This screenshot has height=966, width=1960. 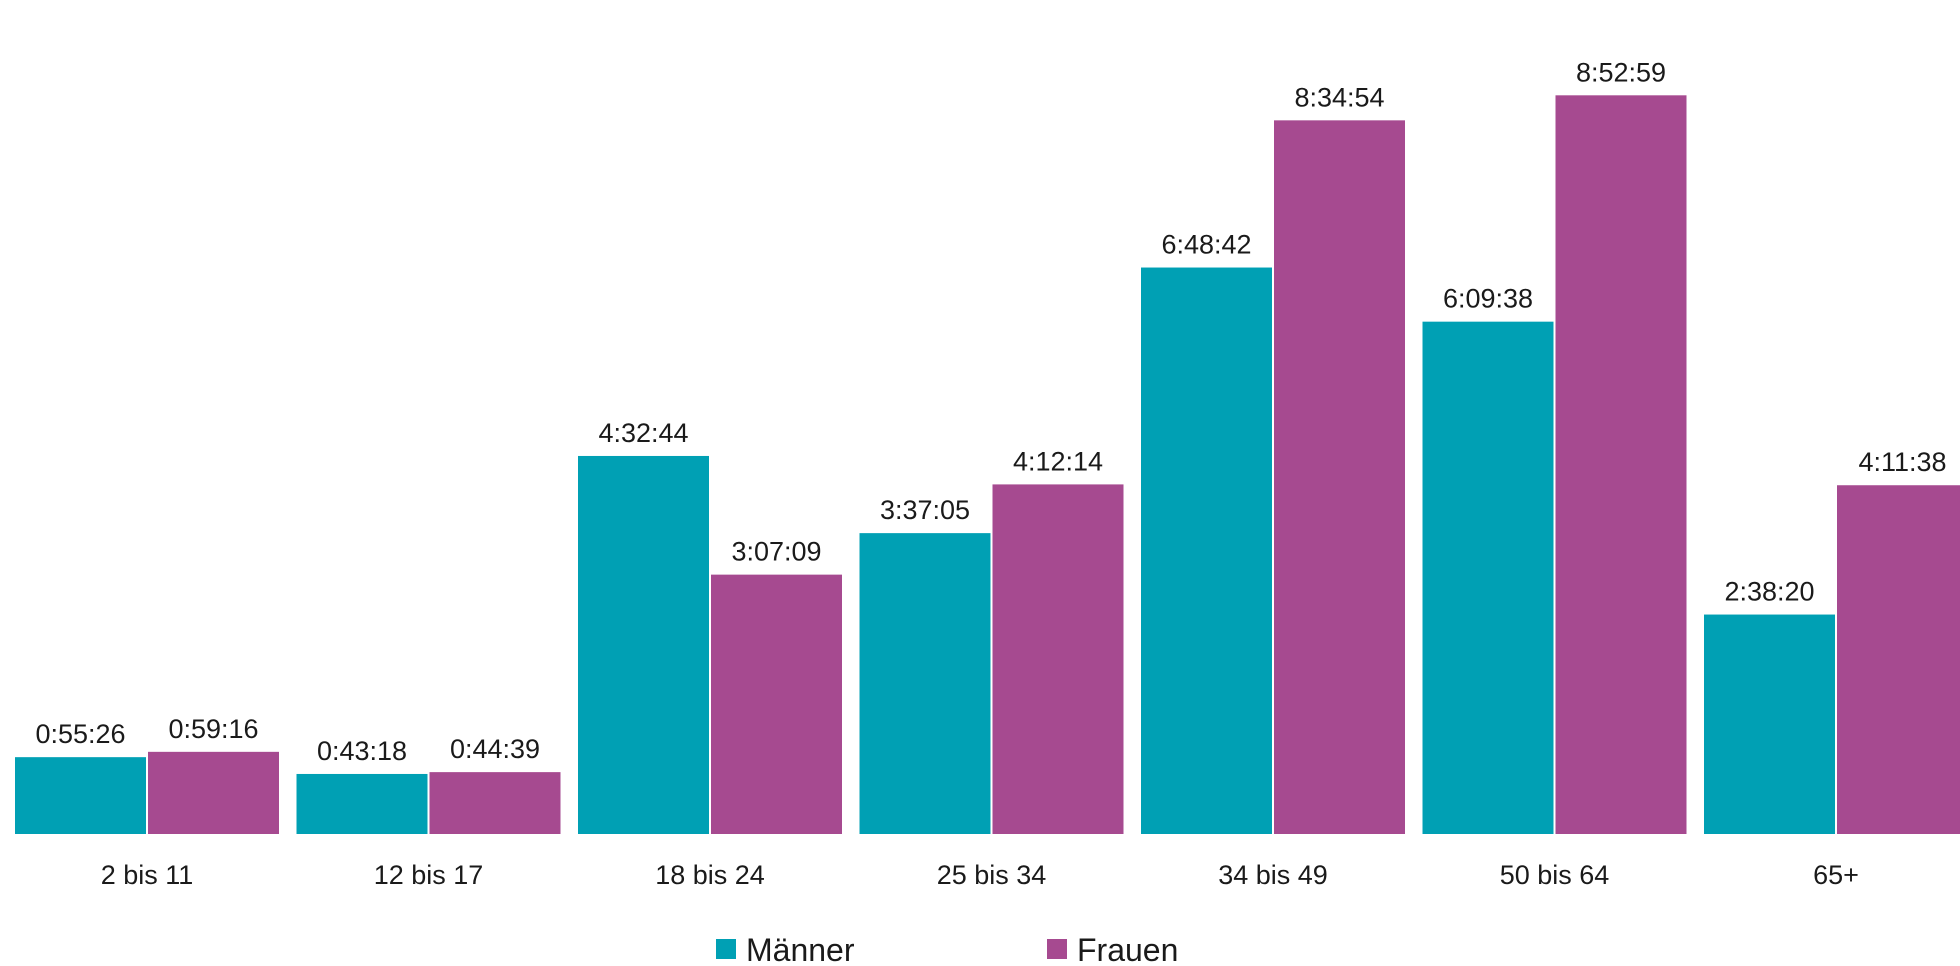 I want to click on data-label-maenner-25-bis-34: 3:37:05, so click(x=925, y=510).